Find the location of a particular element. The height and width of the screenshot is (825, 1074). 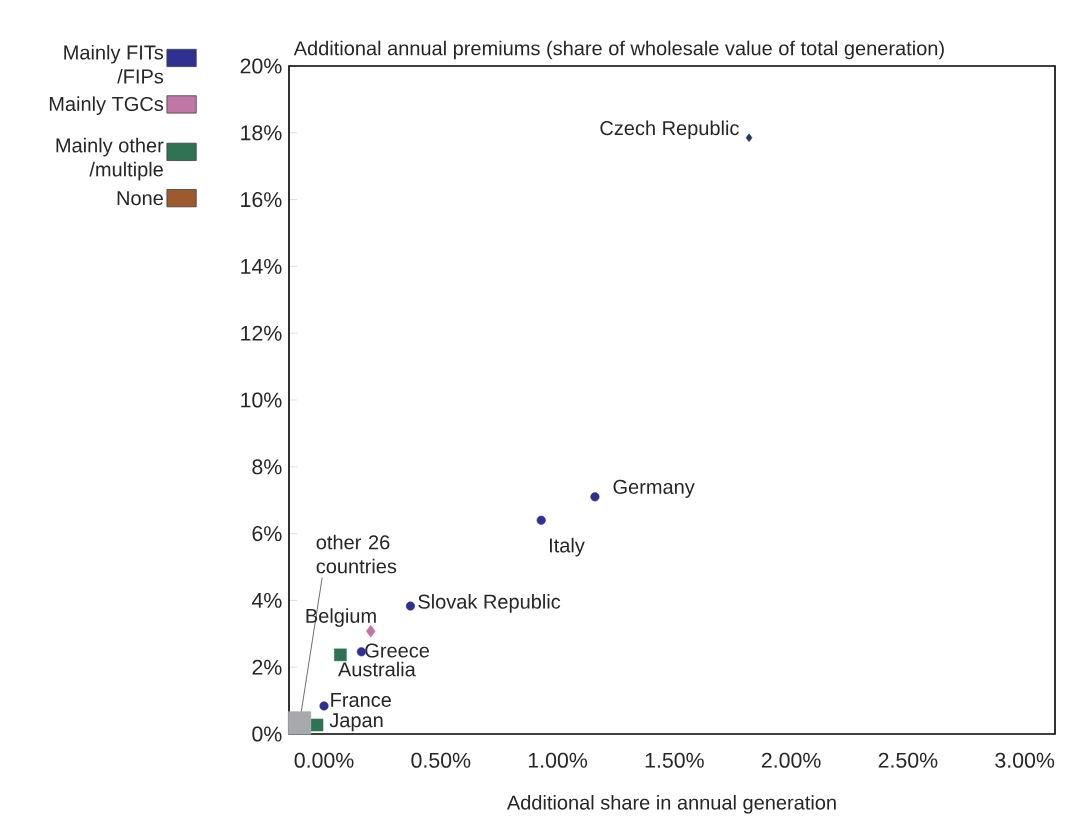

y-tick-label: 18% is located at coordinates (261, 133).